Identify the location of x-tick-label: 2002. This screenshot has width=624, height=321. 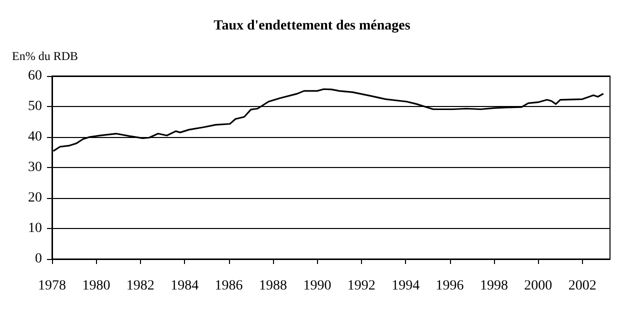
(582, 286).